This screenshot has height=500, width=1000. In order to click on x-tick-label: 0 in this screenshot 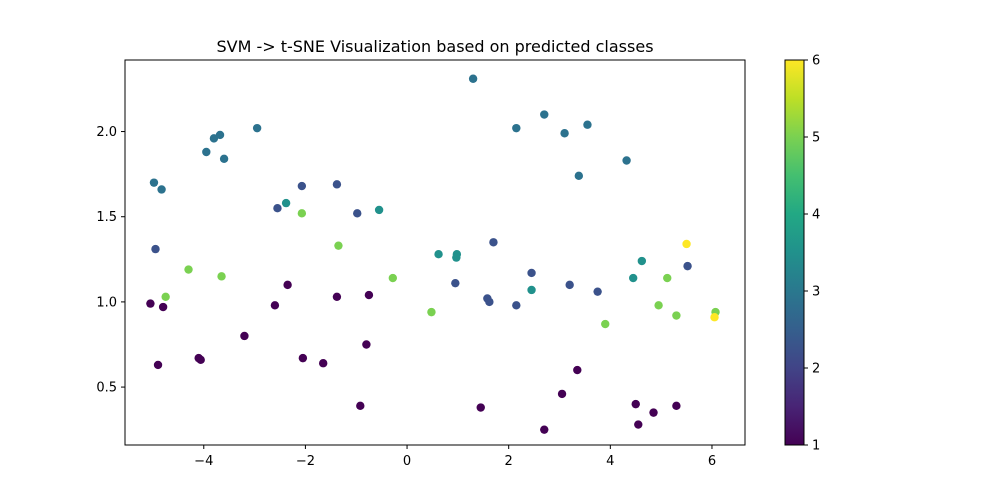, I will do `click(407, 461)`.